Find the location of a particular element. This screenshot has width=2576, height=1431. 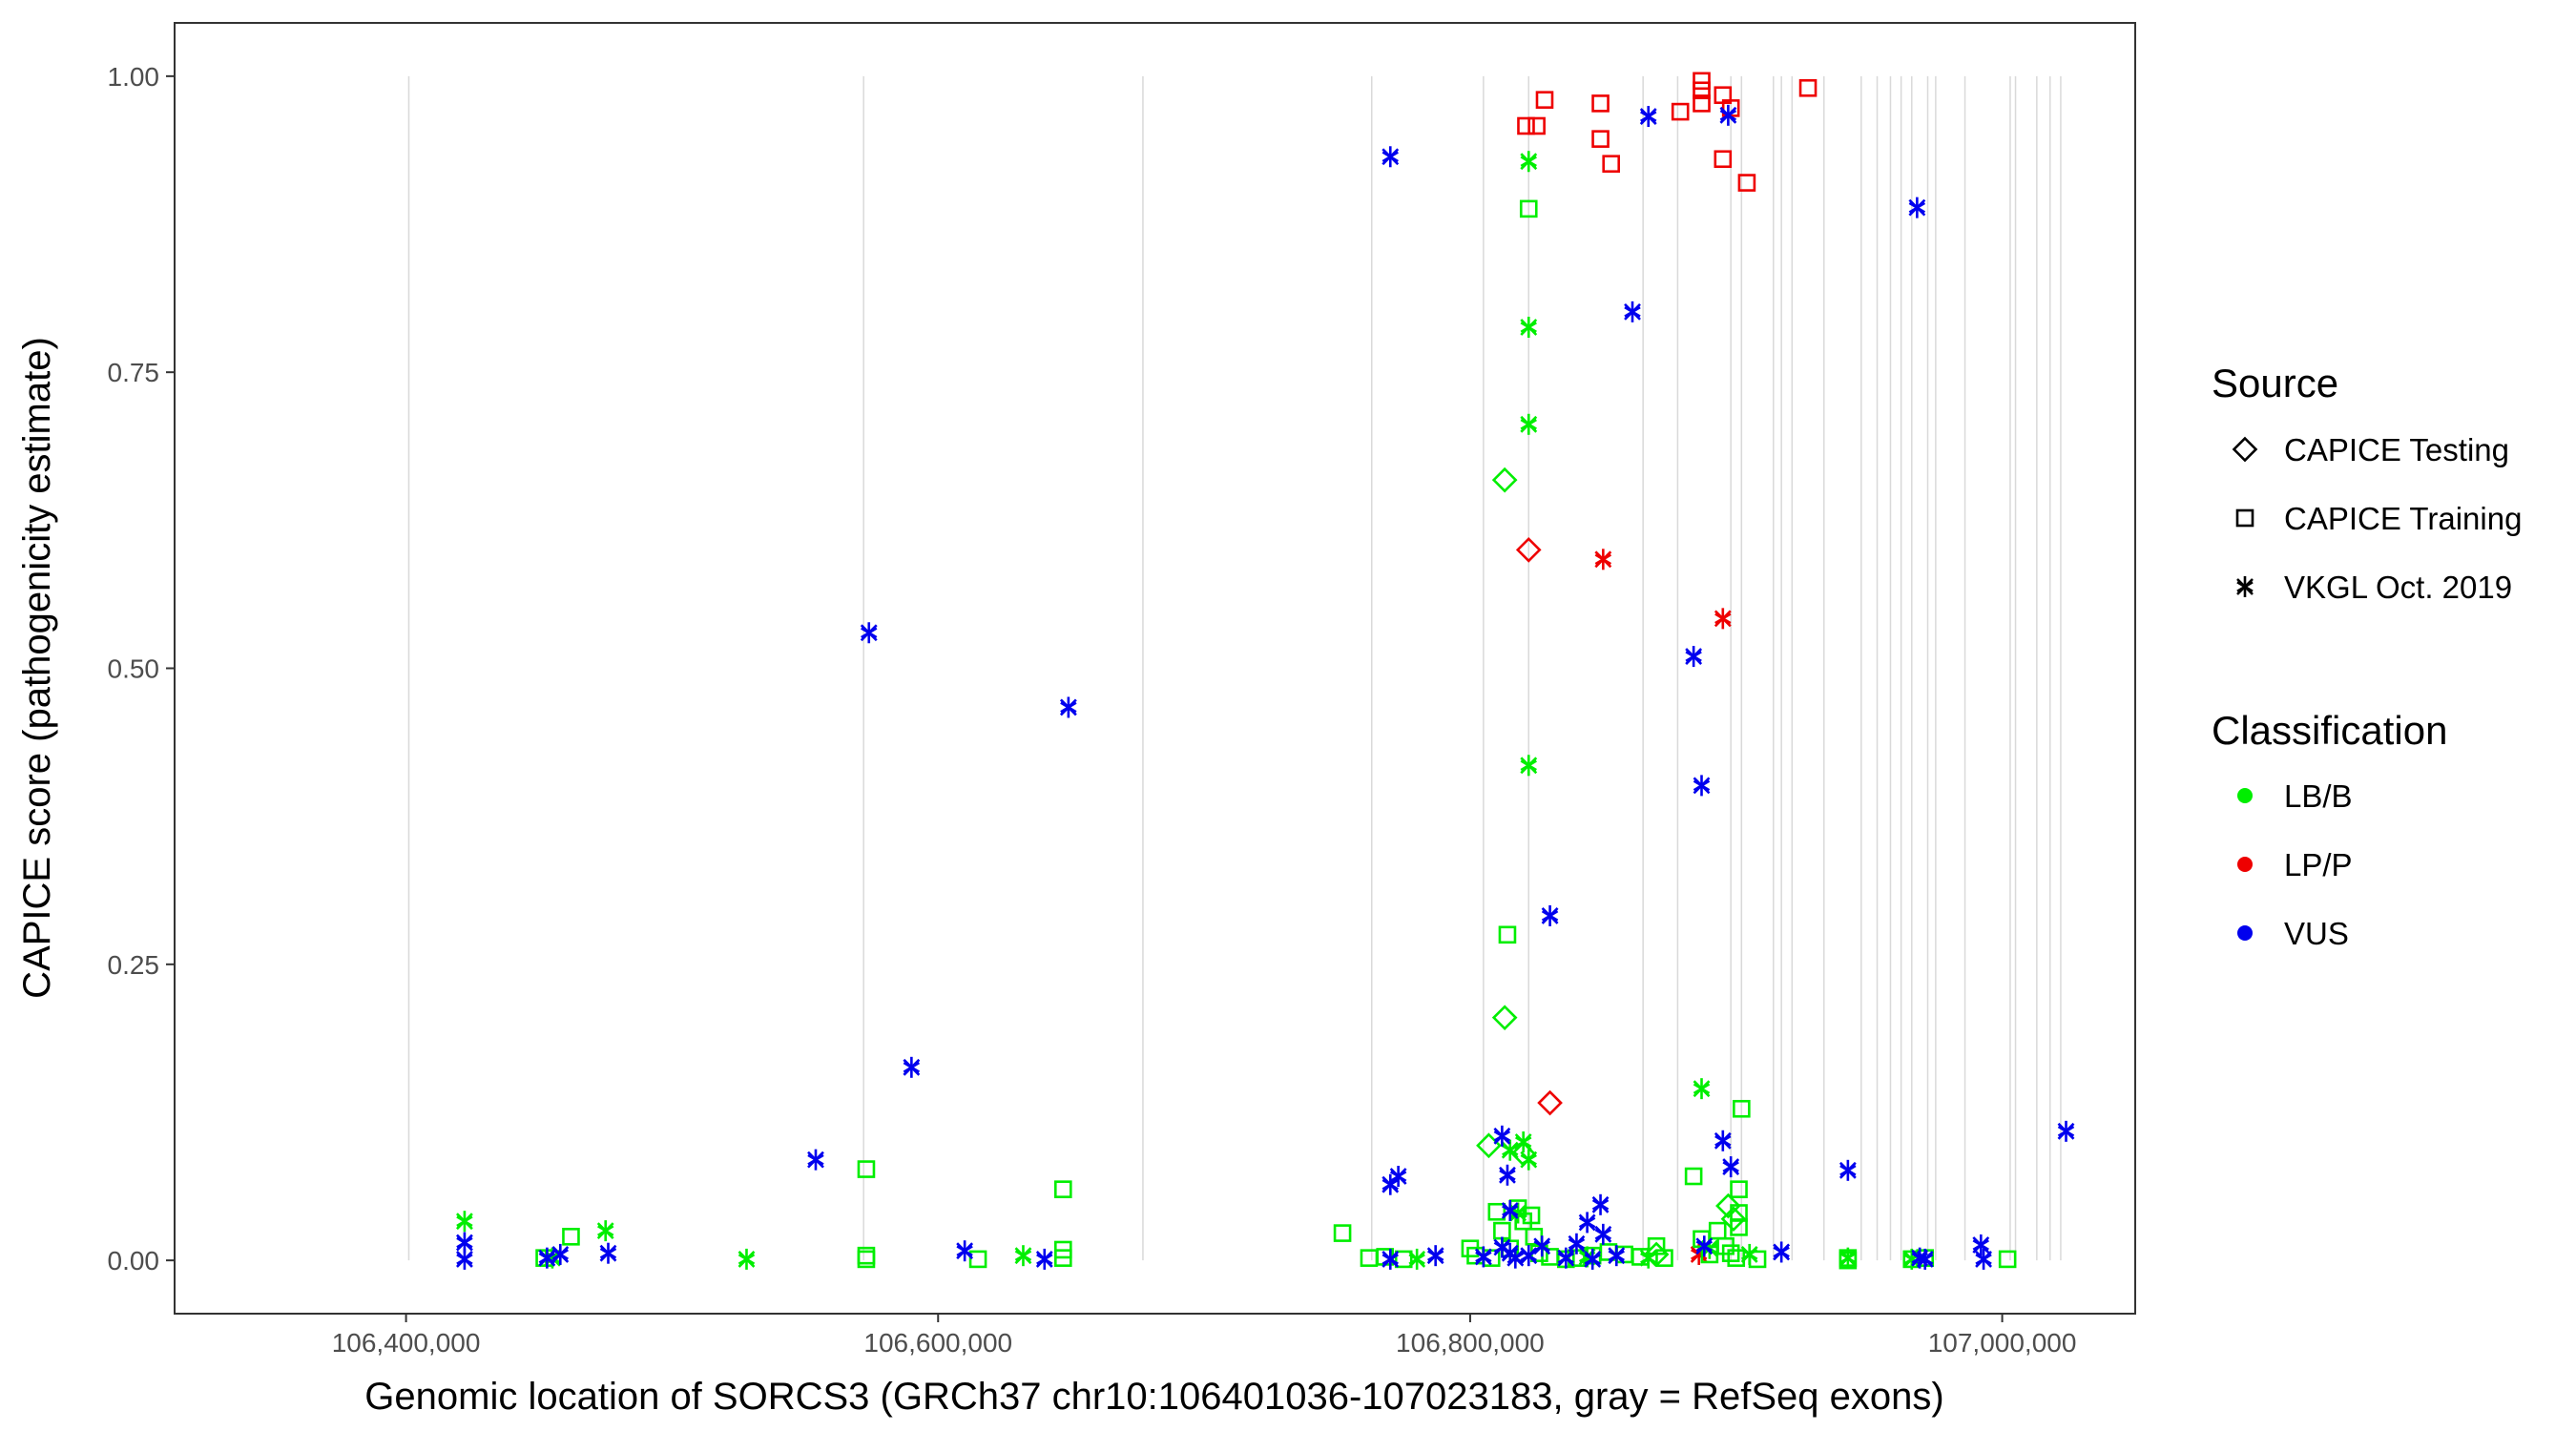

y-tick-label: 0.00 is located at coordinates (134, 1260).